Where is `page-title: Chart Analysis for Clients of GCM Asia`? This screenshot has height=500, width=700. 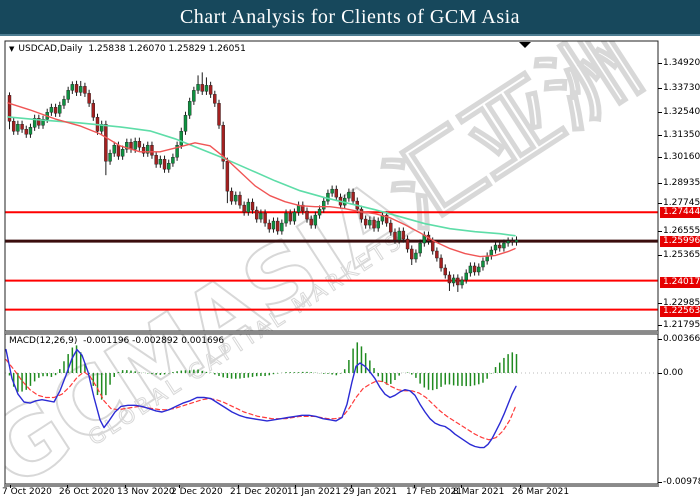
page-title: Chart Analysis for Clients of GCM Asia is located at coordinates (350, 16).